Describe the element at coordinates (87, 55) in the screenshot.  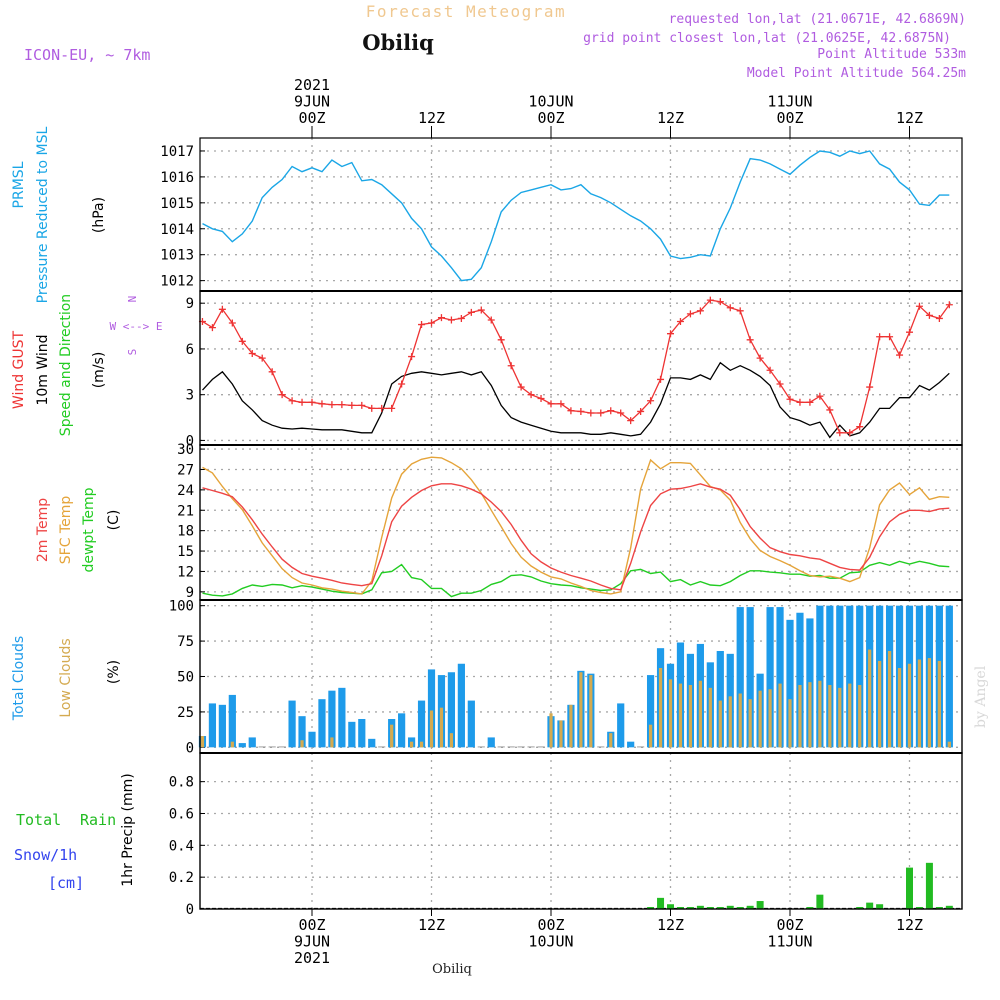
I see `model-label: ICON-EU, ~ 7km` at that location.